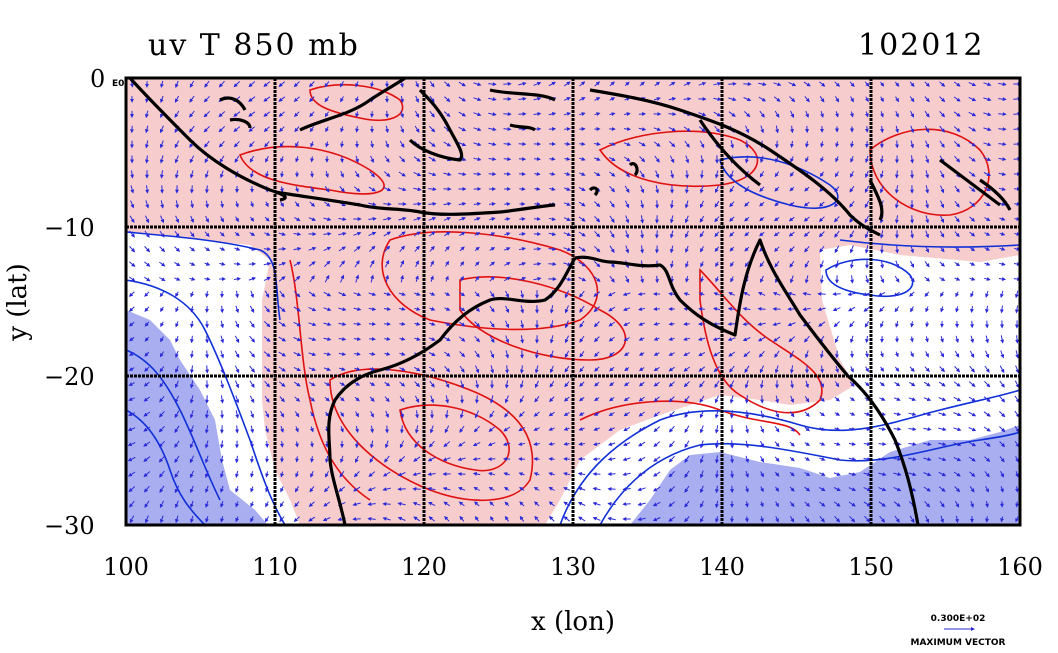 The width and height of the screenshot is (1058, 653). I want to click on x-tick-label: 100, so click(126, 567).